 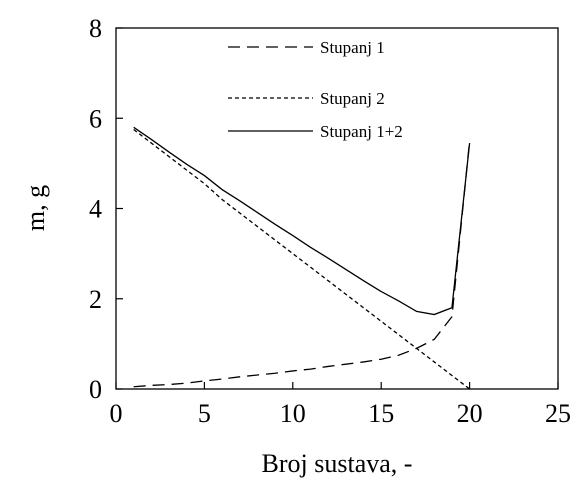 What do you see at coordinates (116, 413) in the screenshot?
I see `x-tick-label: 0` at bounding box center [116, 413].